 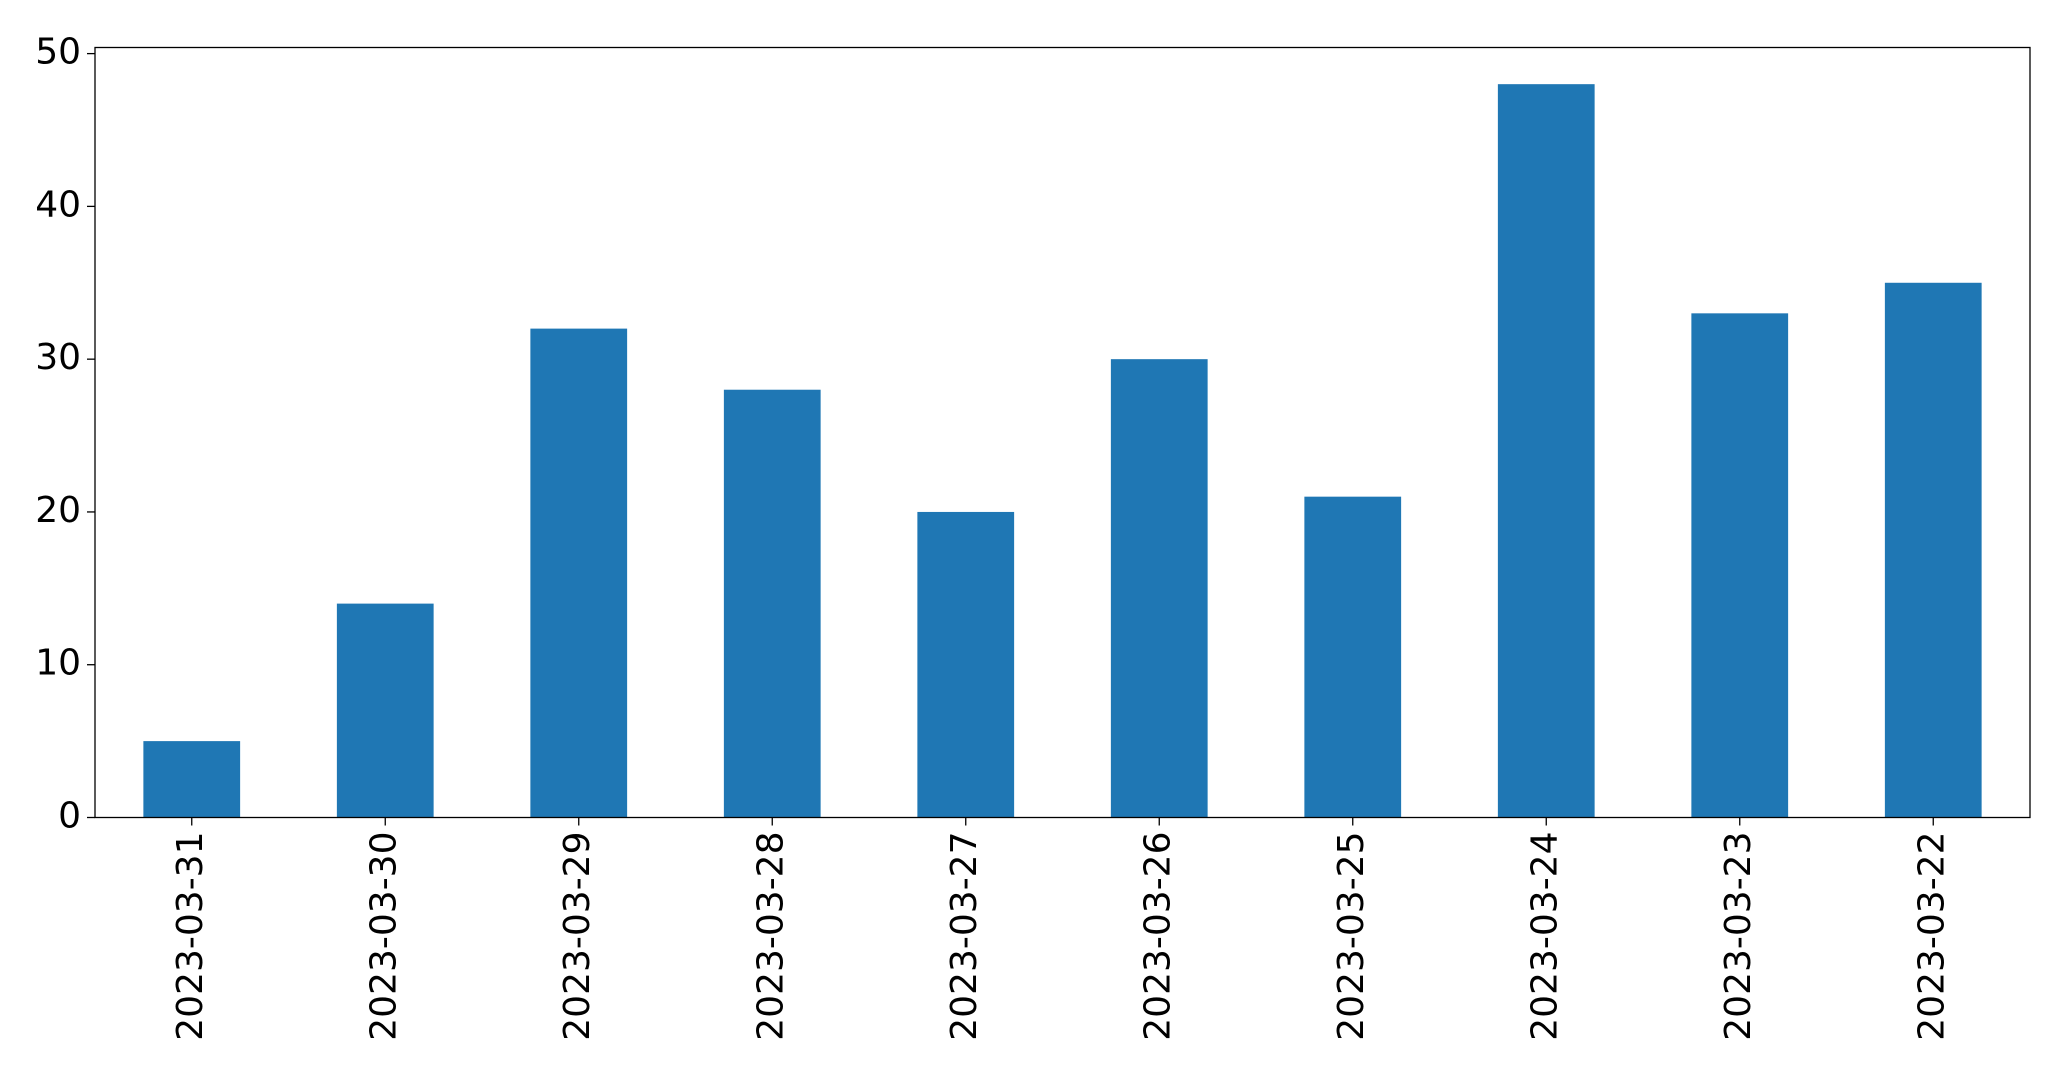 I want to click on x-tick-label: 2023-03-25, so click(x=1351, y=936).